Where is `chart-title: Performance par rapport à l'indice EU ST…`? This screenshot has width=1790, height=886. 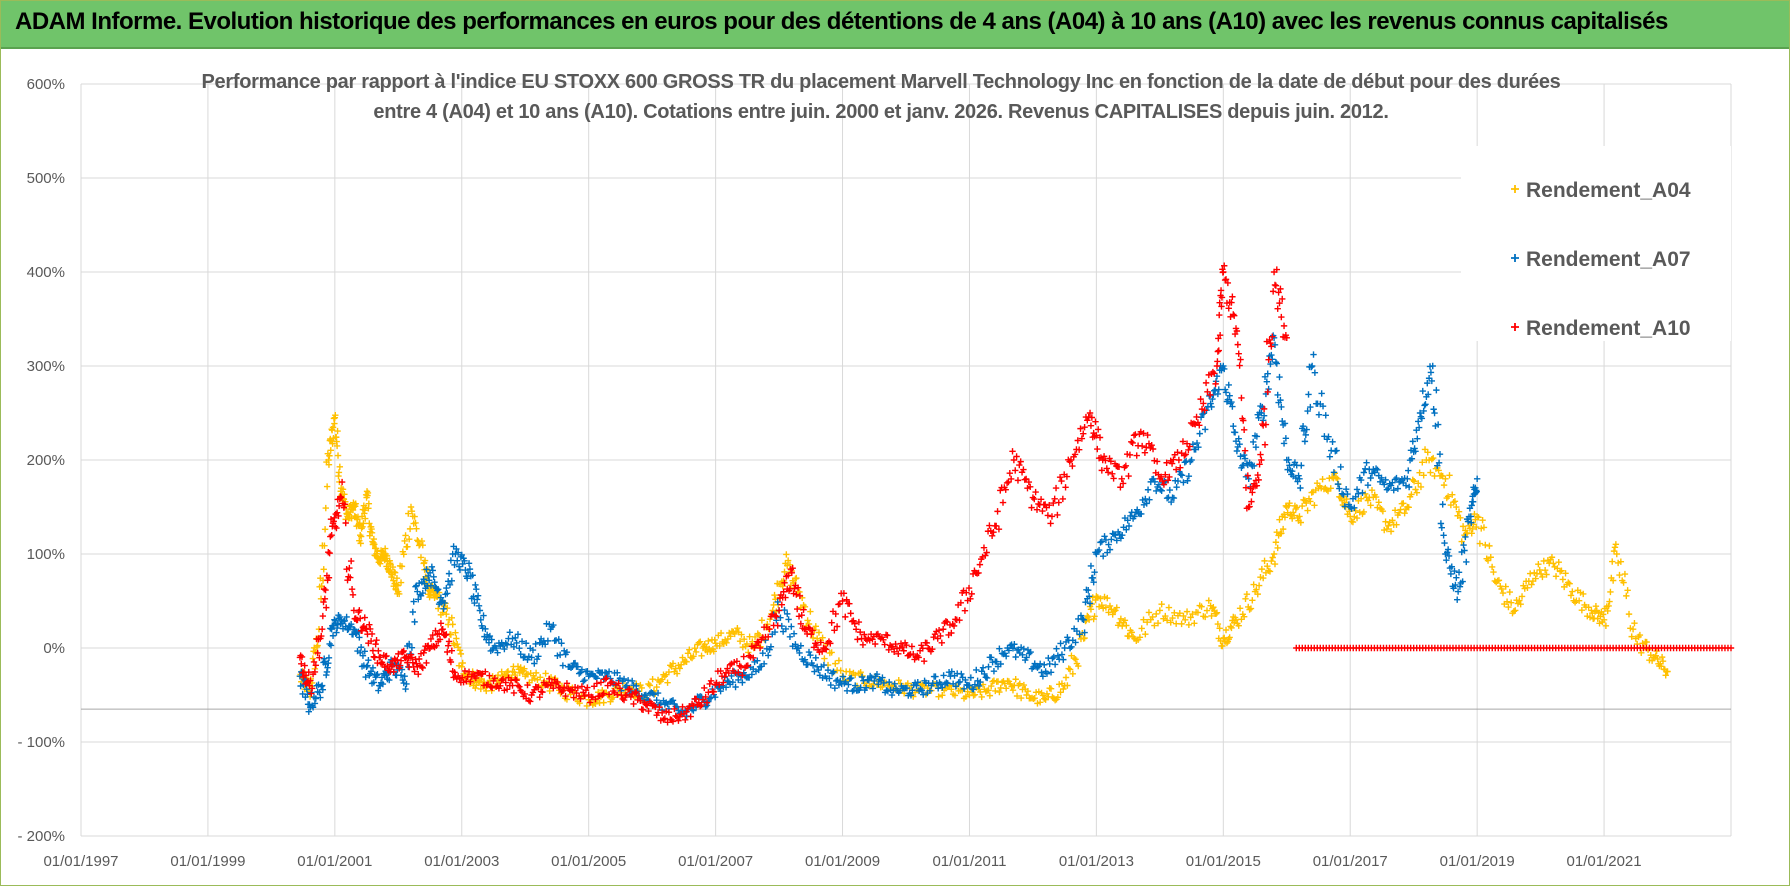 chart-title: Performance par rapport à l'indice EU ST… is located at coordinates (881, 97).